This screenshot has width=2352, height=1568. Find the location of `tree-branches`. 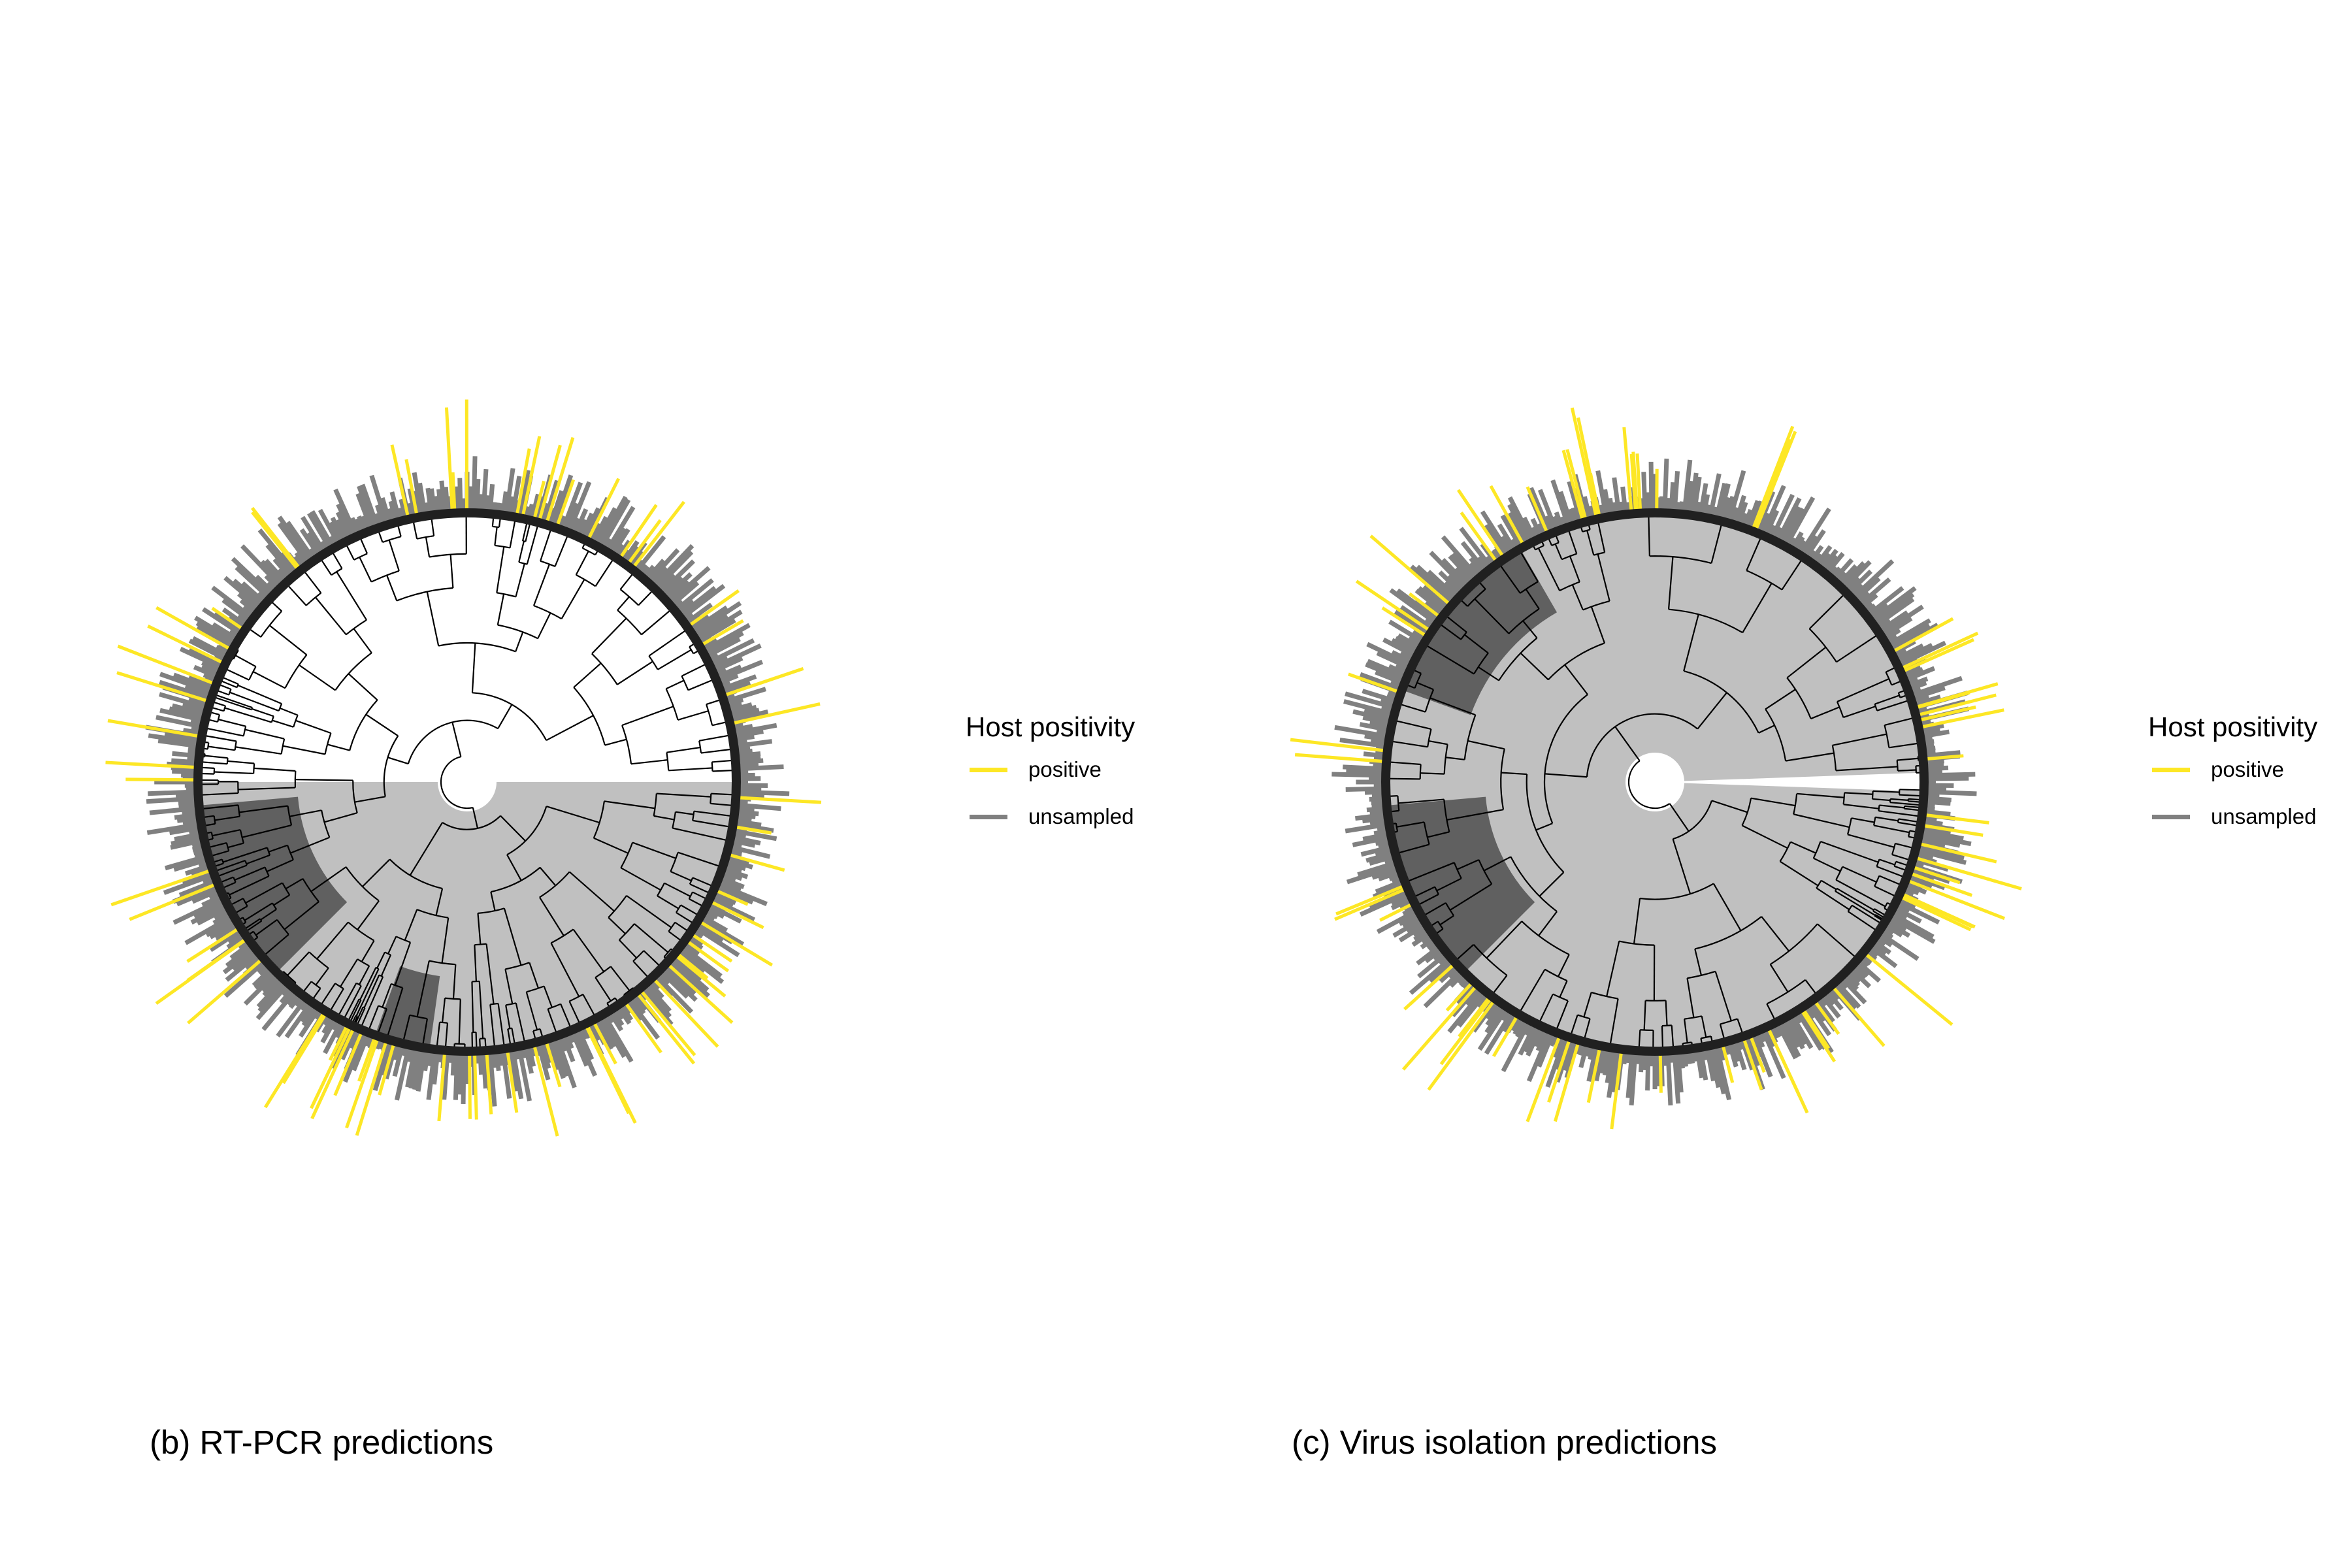

tree-branches is located at coordinates (466, 782).